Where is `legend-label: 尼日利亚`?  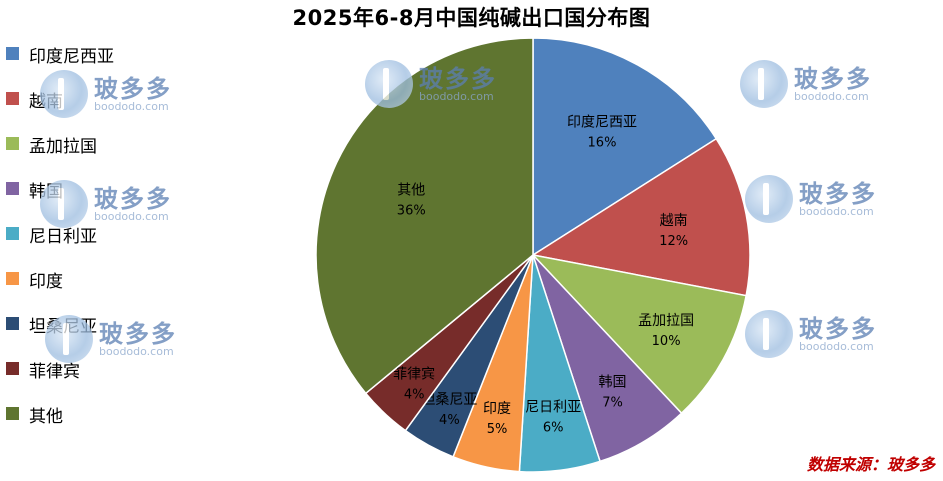
legend-label: 尼日利亚 is located at coordinates (63, 237).